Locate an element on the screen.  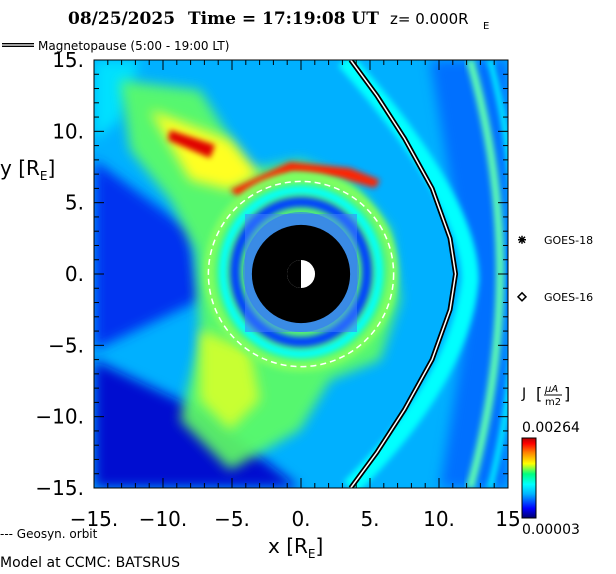
geosync-legend: --- Geosyn. orbit is located at coordinates (49, 534).